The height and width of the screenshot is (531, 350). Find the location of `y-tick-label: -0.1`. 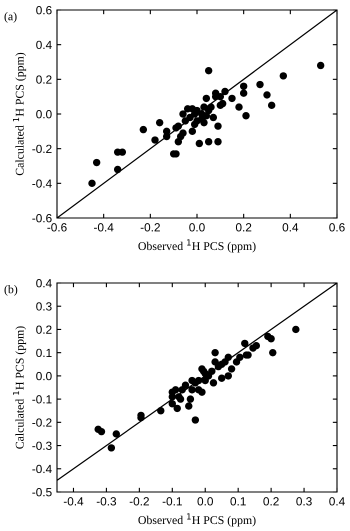

y-tick-label: -0.1 is located at coordinates (42, 399).